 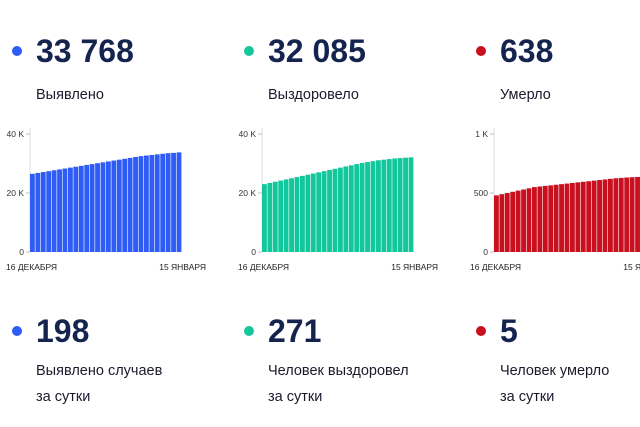 What do you see at coordinates (481, 331) in the screenshot?
I see `deaths-daily-dot-icon` at bounding box center [481, 331].